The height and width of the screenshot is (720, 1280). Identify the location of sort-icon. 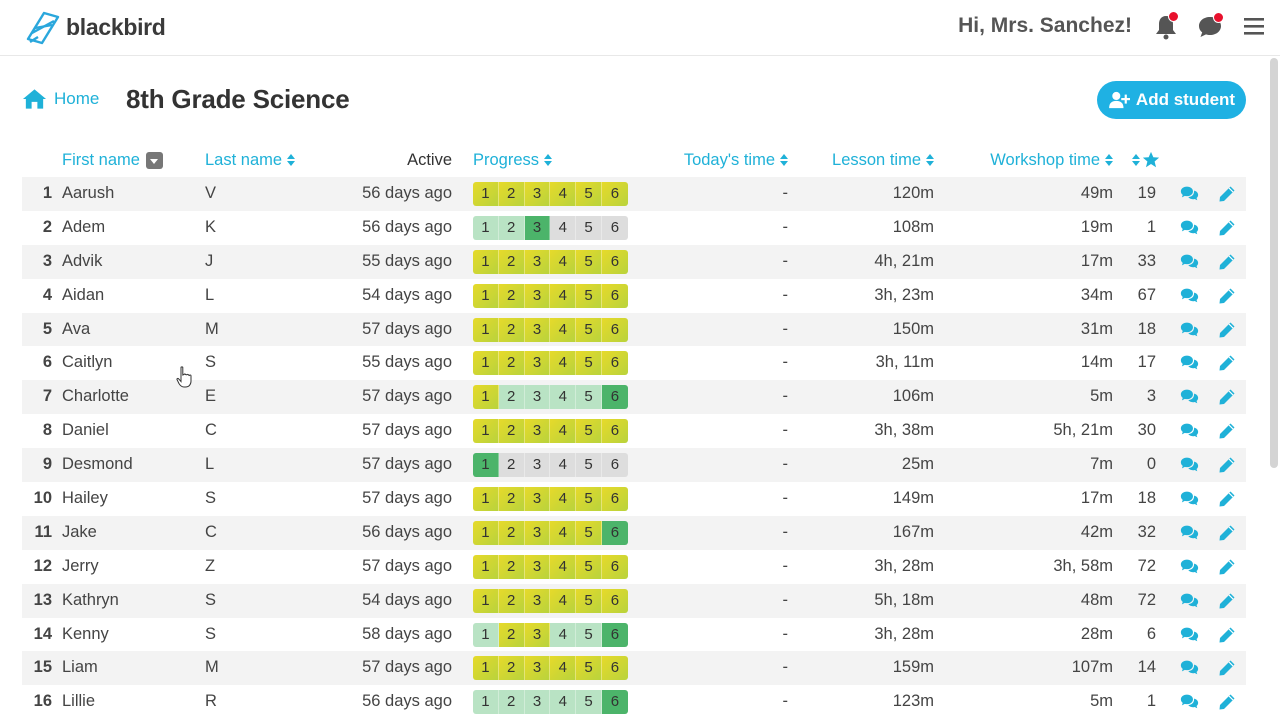
(548, 160).